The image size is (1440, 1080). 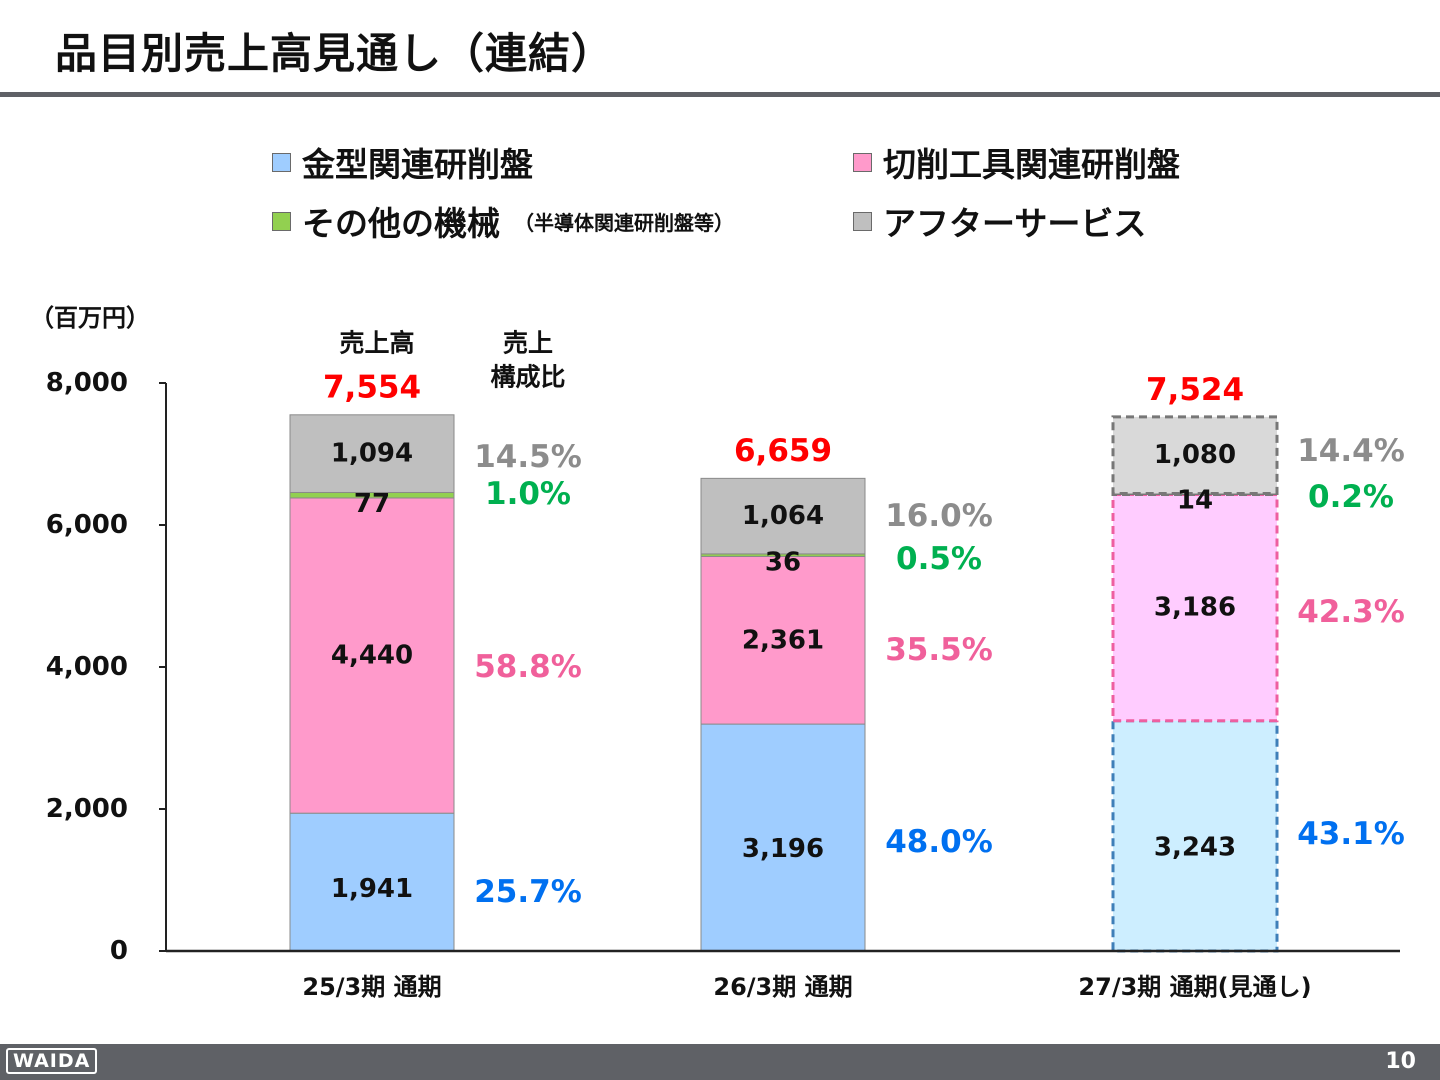 I want to click on ratio-label: 16.0%, so click(x=939, y=516).